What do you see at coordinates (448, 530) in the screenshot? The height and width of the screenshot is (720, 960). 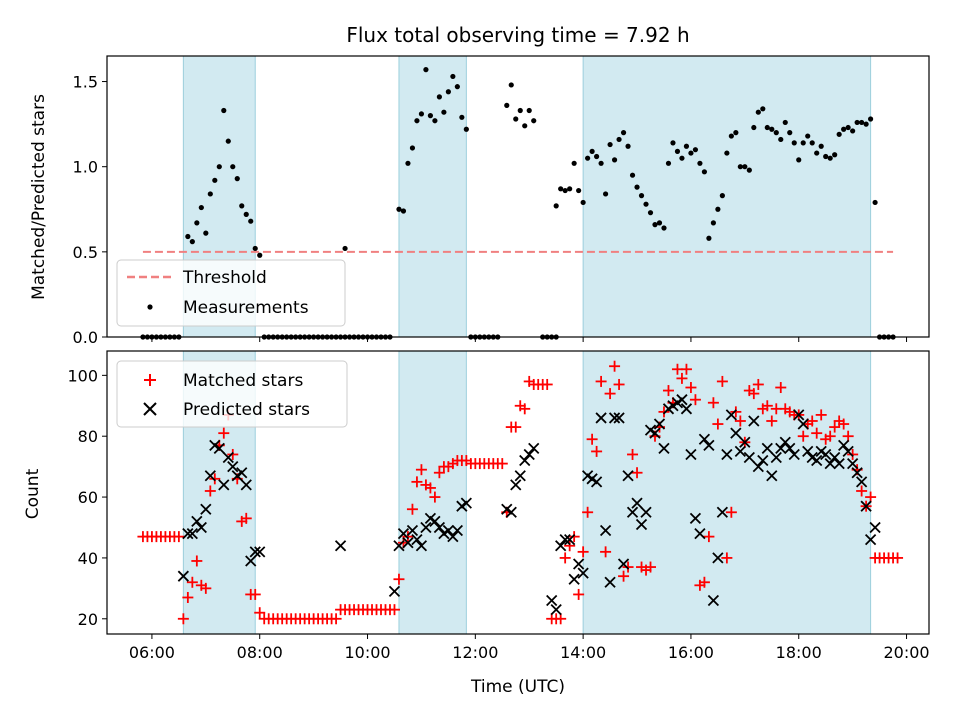 I see `predicted-stars-point-31-b` at bounding box center [448, 530].